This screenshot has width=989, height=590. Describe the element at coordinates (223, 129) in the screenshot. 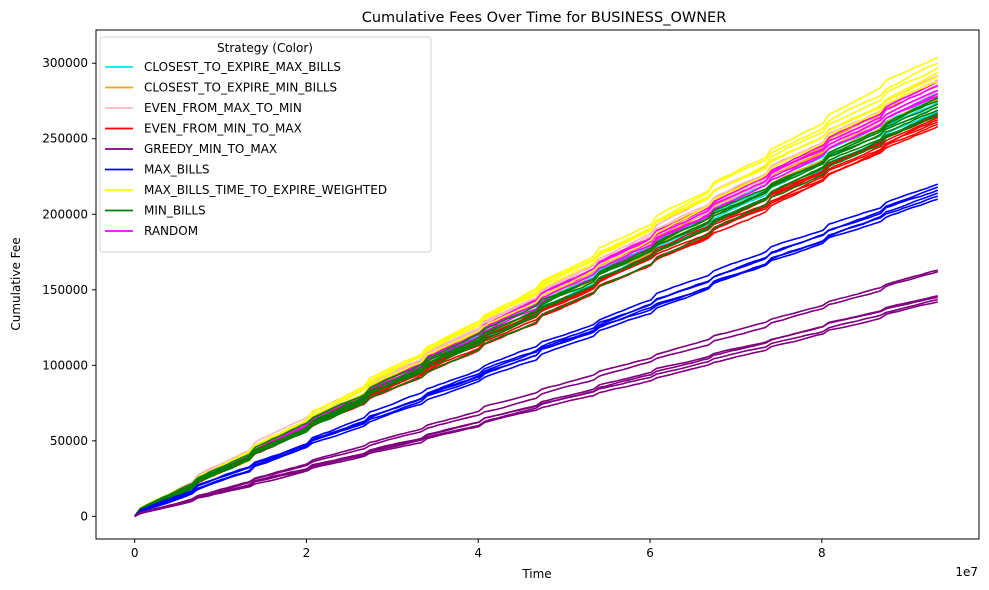

I see `legend-label: EVEN_FROM_MIN_TO_MAX` at that location.